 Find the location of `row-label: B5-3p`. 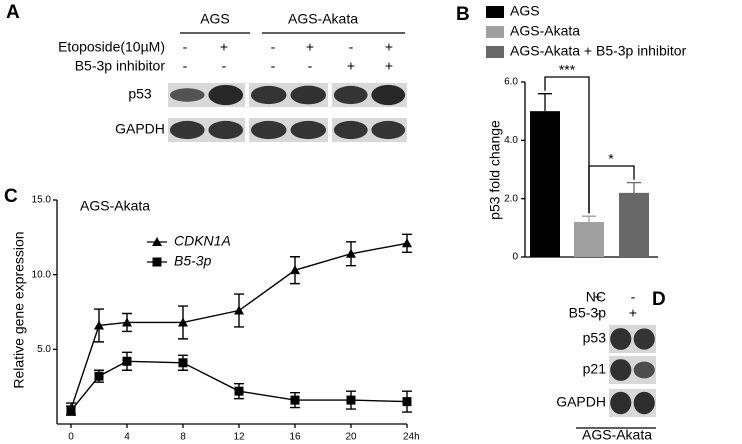

row-label: B5-3p is located at coordinates (588, 313).